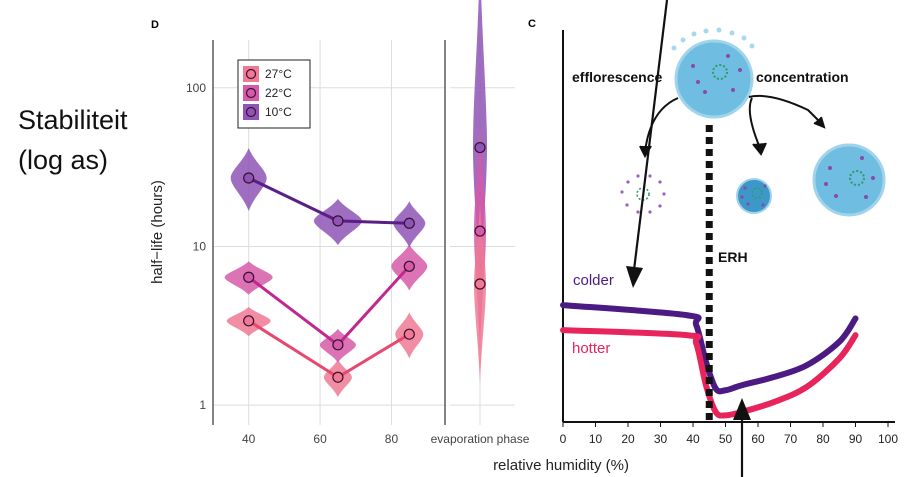 Image resolution: width=910 pixels, height=477 pixels. I want to click on legend-label: 22°C, so click(278, 93).